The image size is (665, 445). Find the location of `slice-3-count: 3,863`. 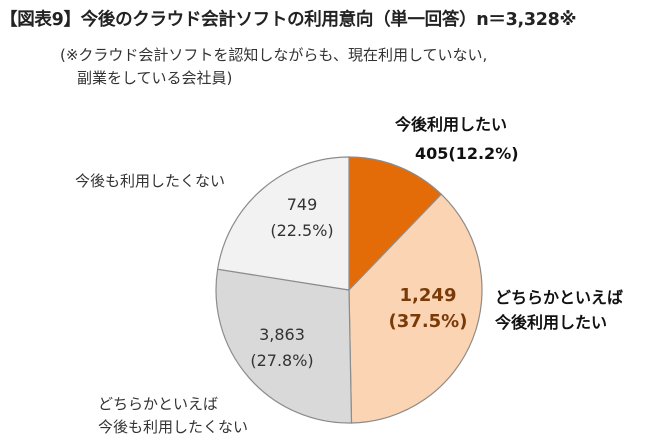

slice-3-count: 3,863 is located at coordinates (282, 334).